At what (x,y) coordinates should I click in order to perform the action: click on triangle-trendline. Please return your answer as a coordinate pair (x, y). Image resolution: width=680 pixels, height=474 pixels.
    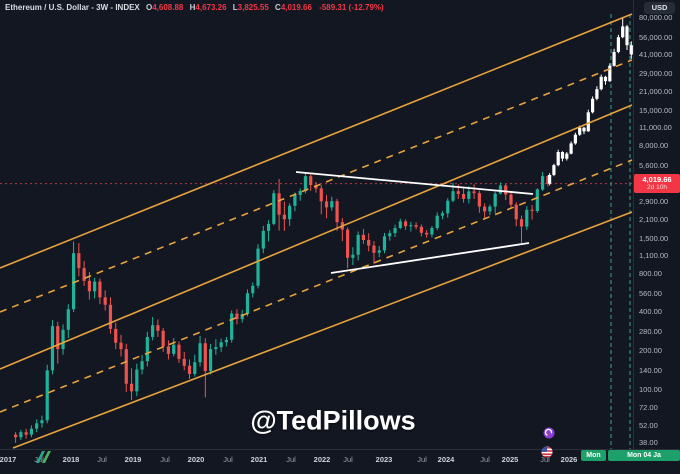
    Looking at the image, I should click on (430, 258).